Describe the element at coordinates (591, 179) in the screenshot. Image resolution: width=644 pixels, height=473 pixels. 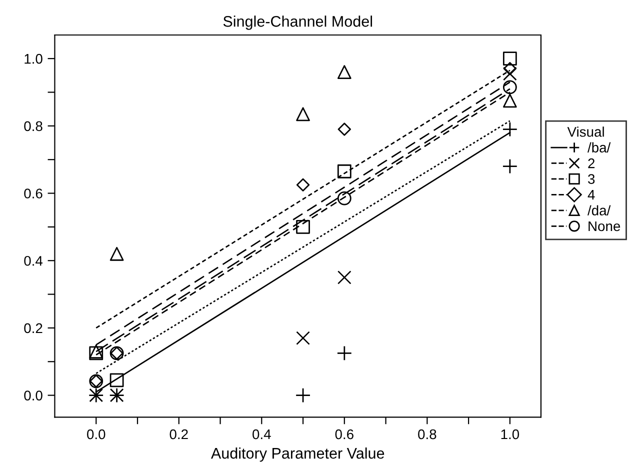
I see `legend-label: 3` at that location.